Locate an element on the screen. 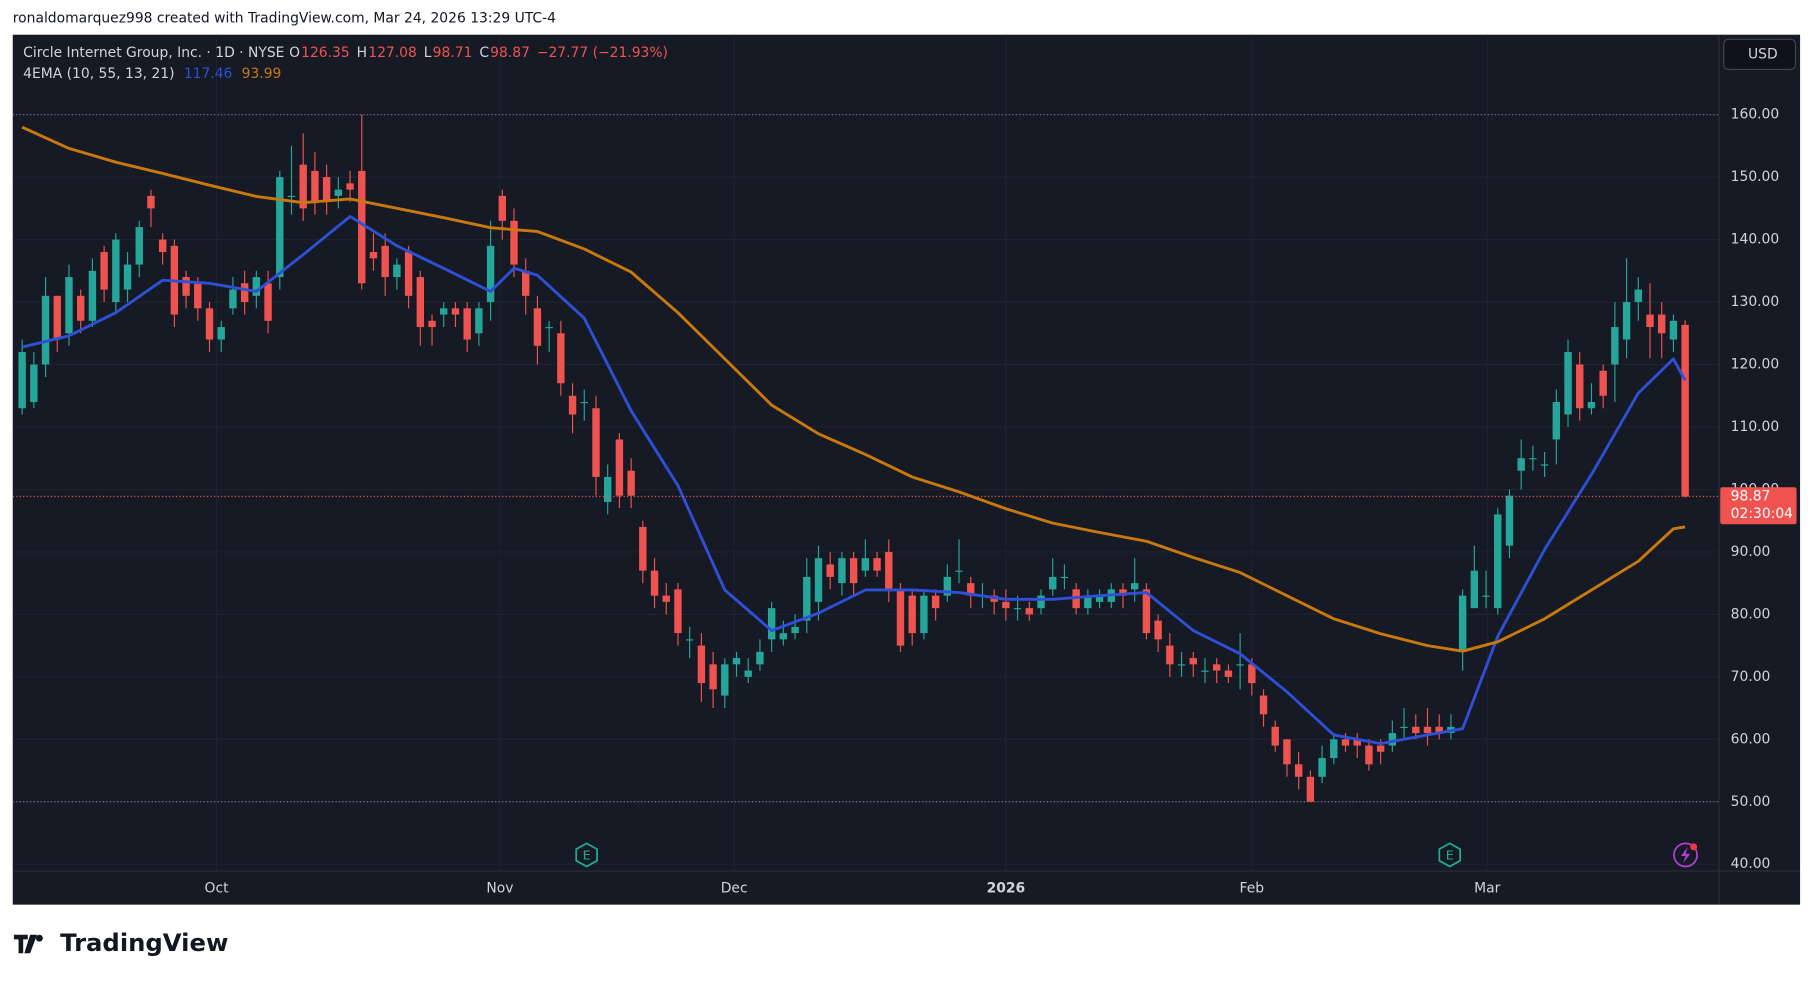  ohlc-key: L is located at coordinates (428, 53).